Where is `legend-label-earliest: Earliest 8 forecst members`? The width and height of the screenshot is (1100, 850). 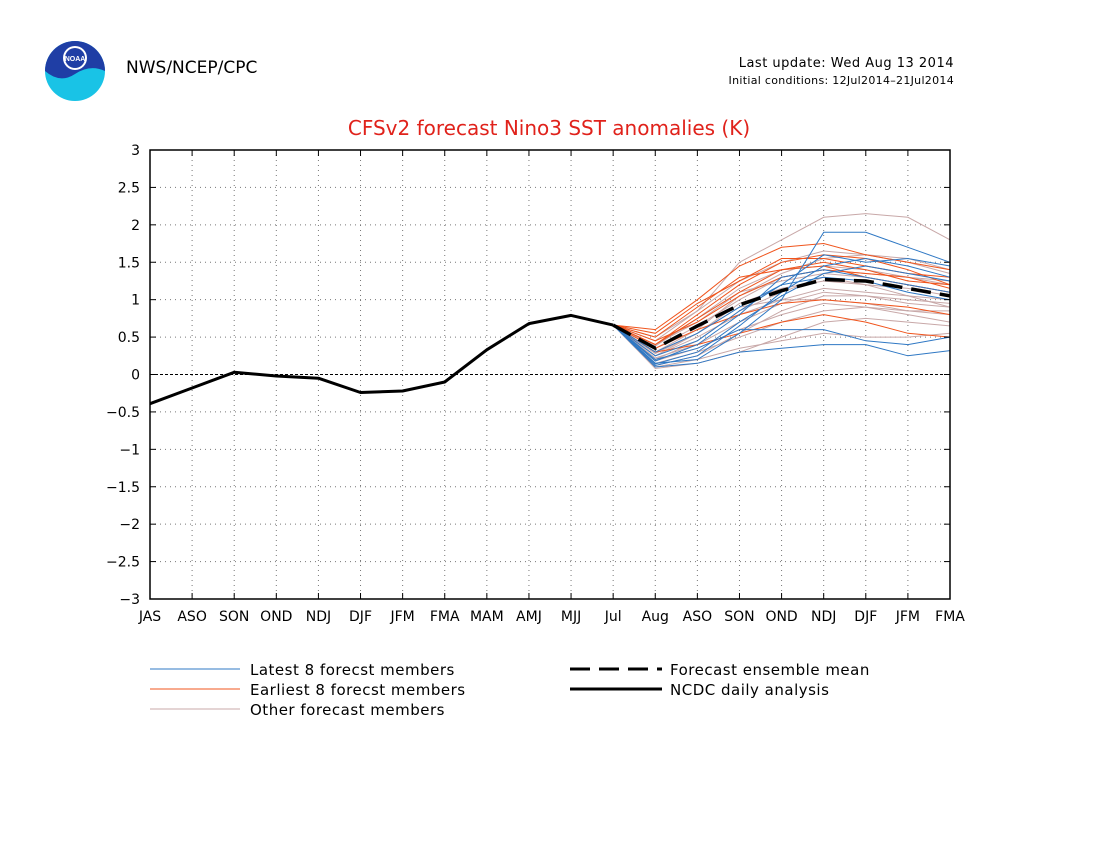
legend-label-earliest: Earliest 8 forecst members is located at coordinates (358, 690).